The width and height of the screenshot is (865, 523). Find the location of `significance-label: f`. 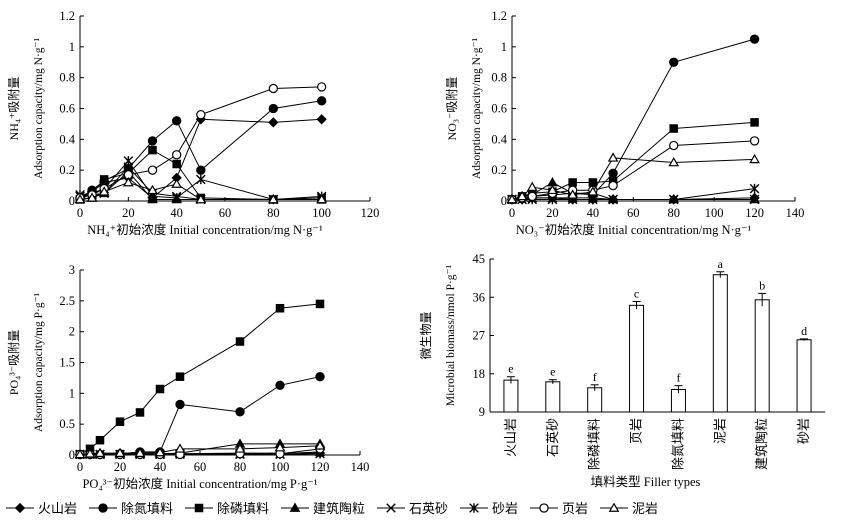

significance-label: f is located at coordinates (678, 378).